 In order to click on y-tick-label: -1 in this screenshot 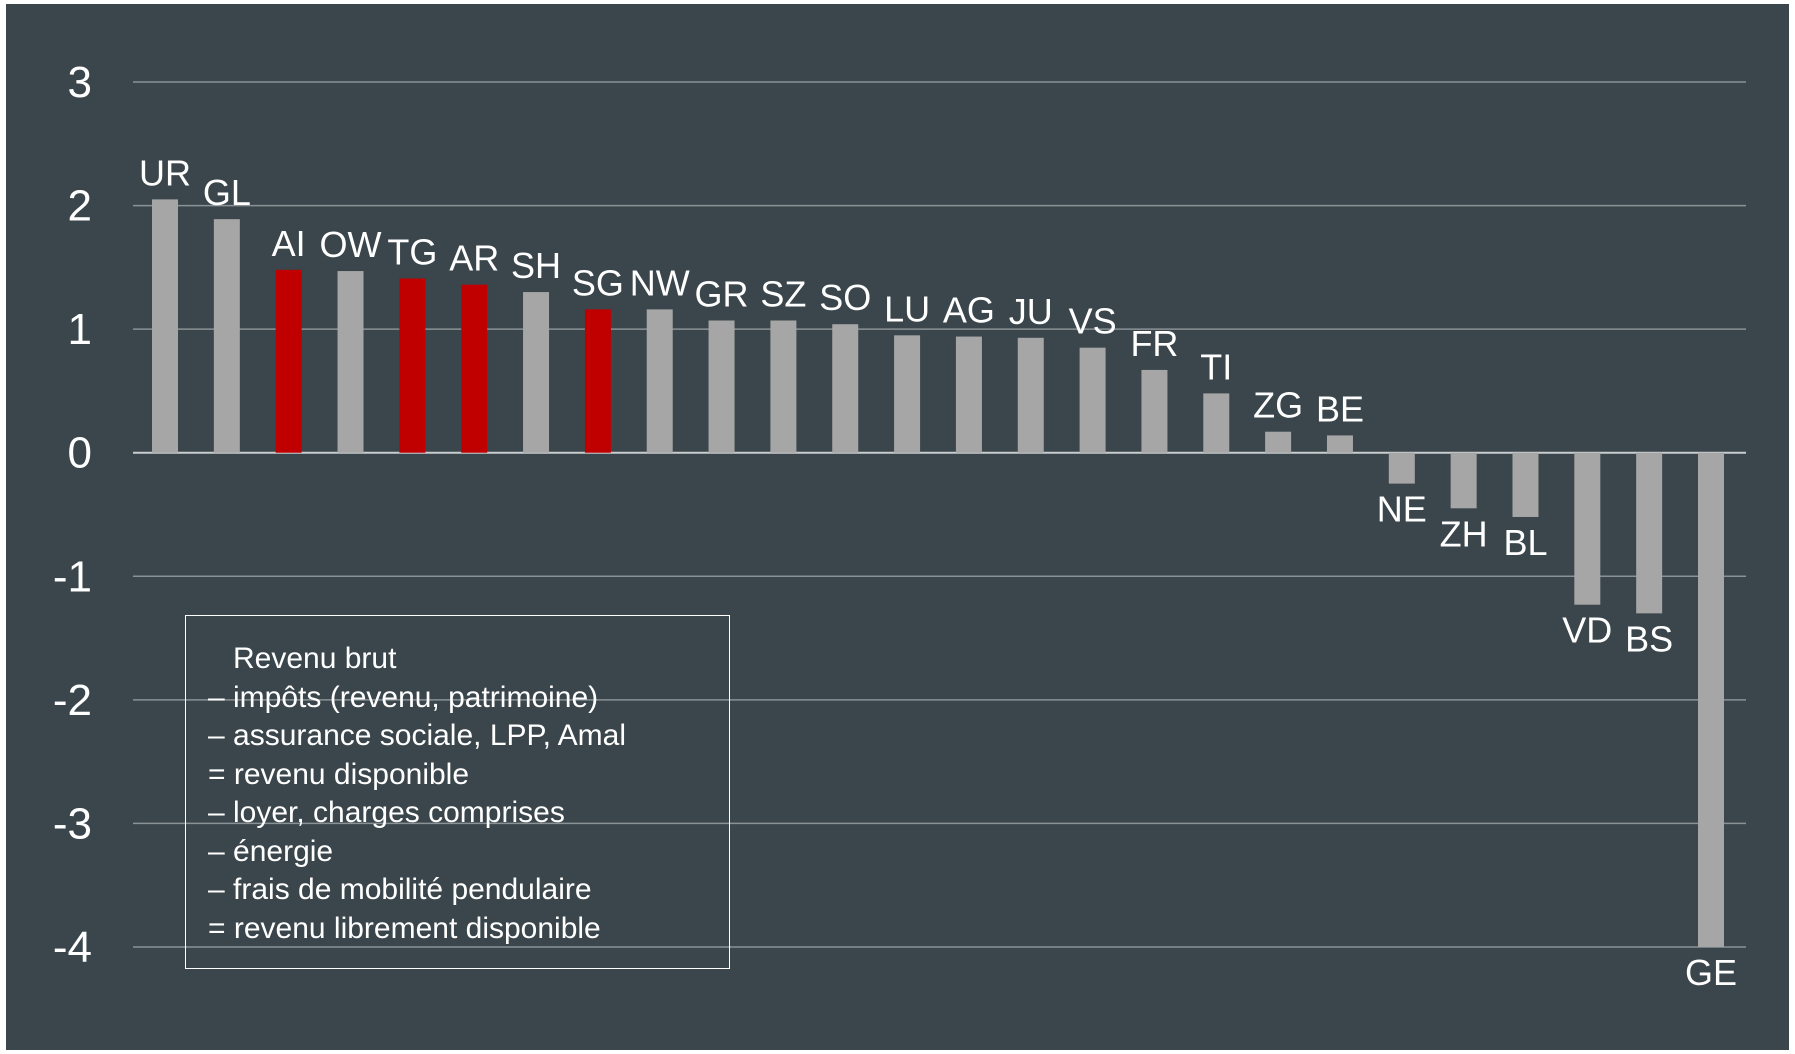, I will do `click(72, 576)`.